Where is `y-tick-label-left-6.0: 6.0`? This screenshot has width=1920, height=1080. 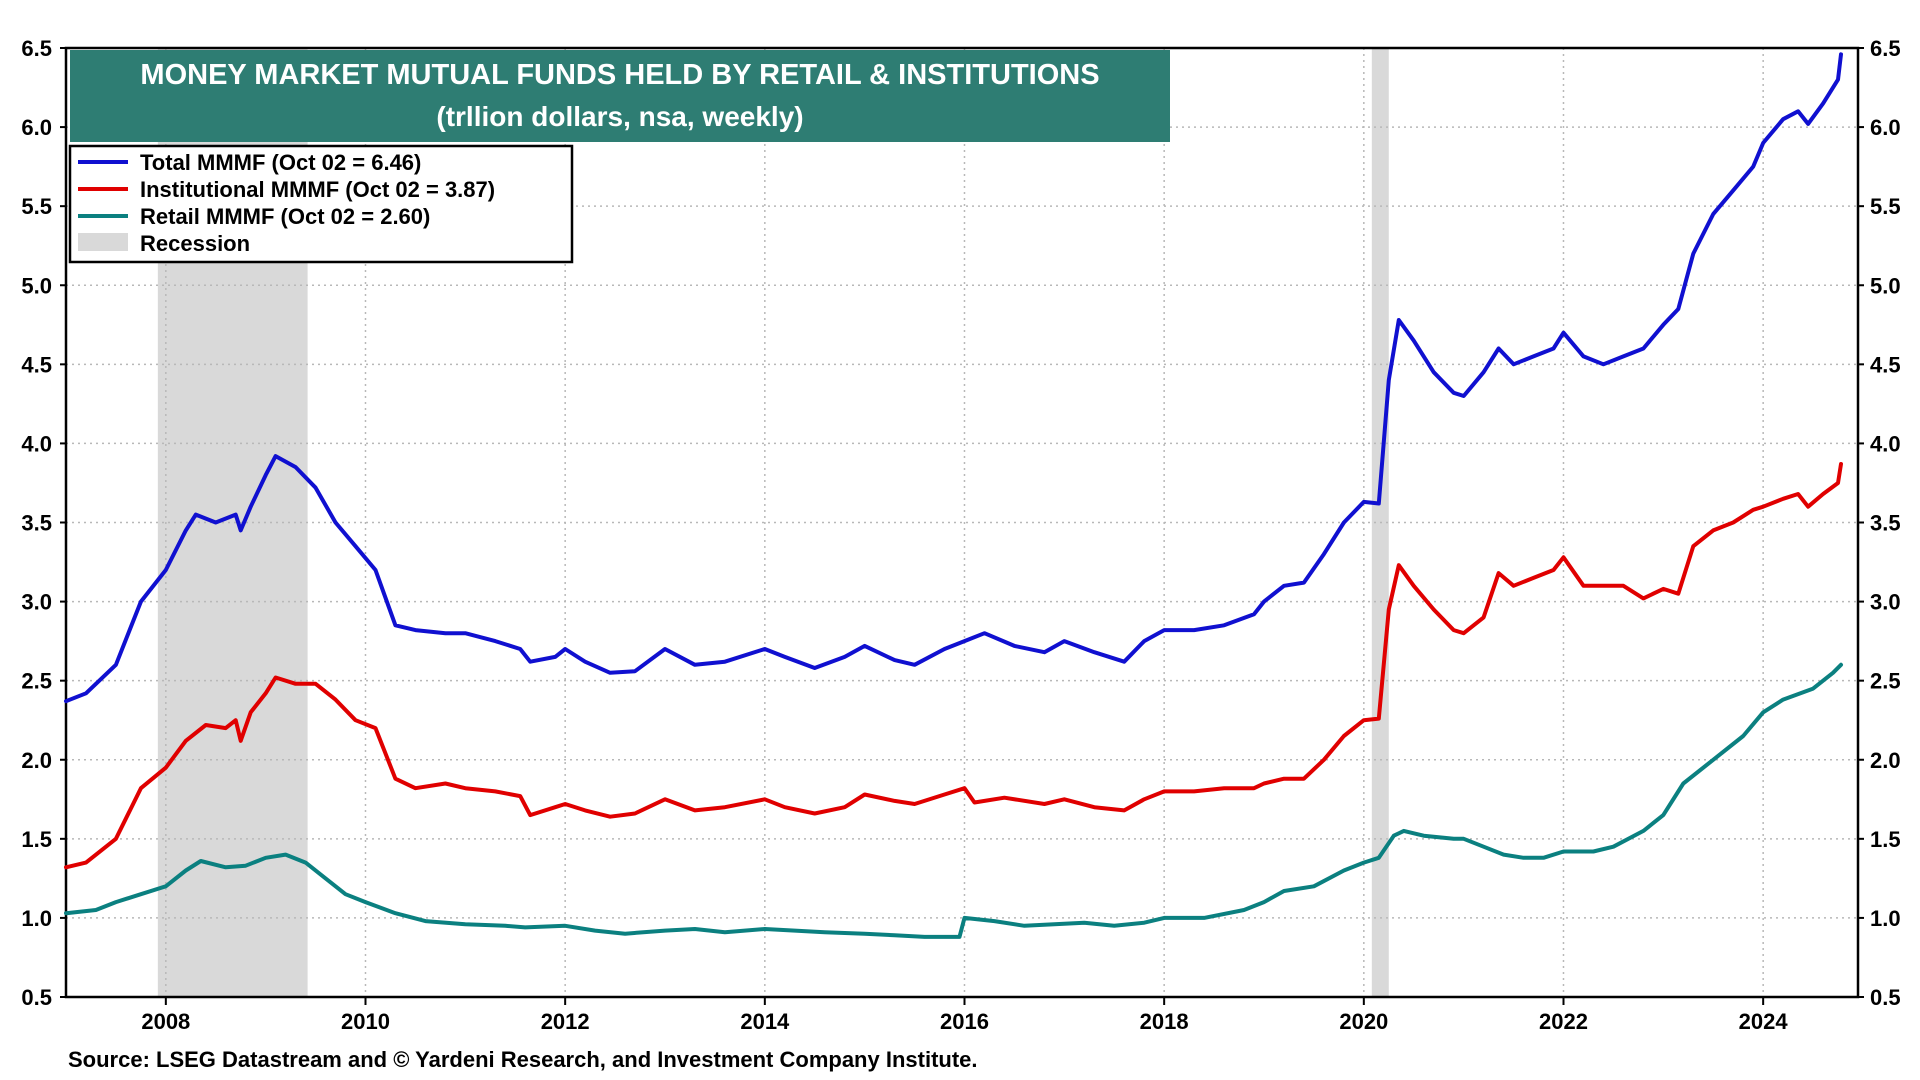
y-tick-label-left-6.0: 6.0 is located at coordinates (36, 127).